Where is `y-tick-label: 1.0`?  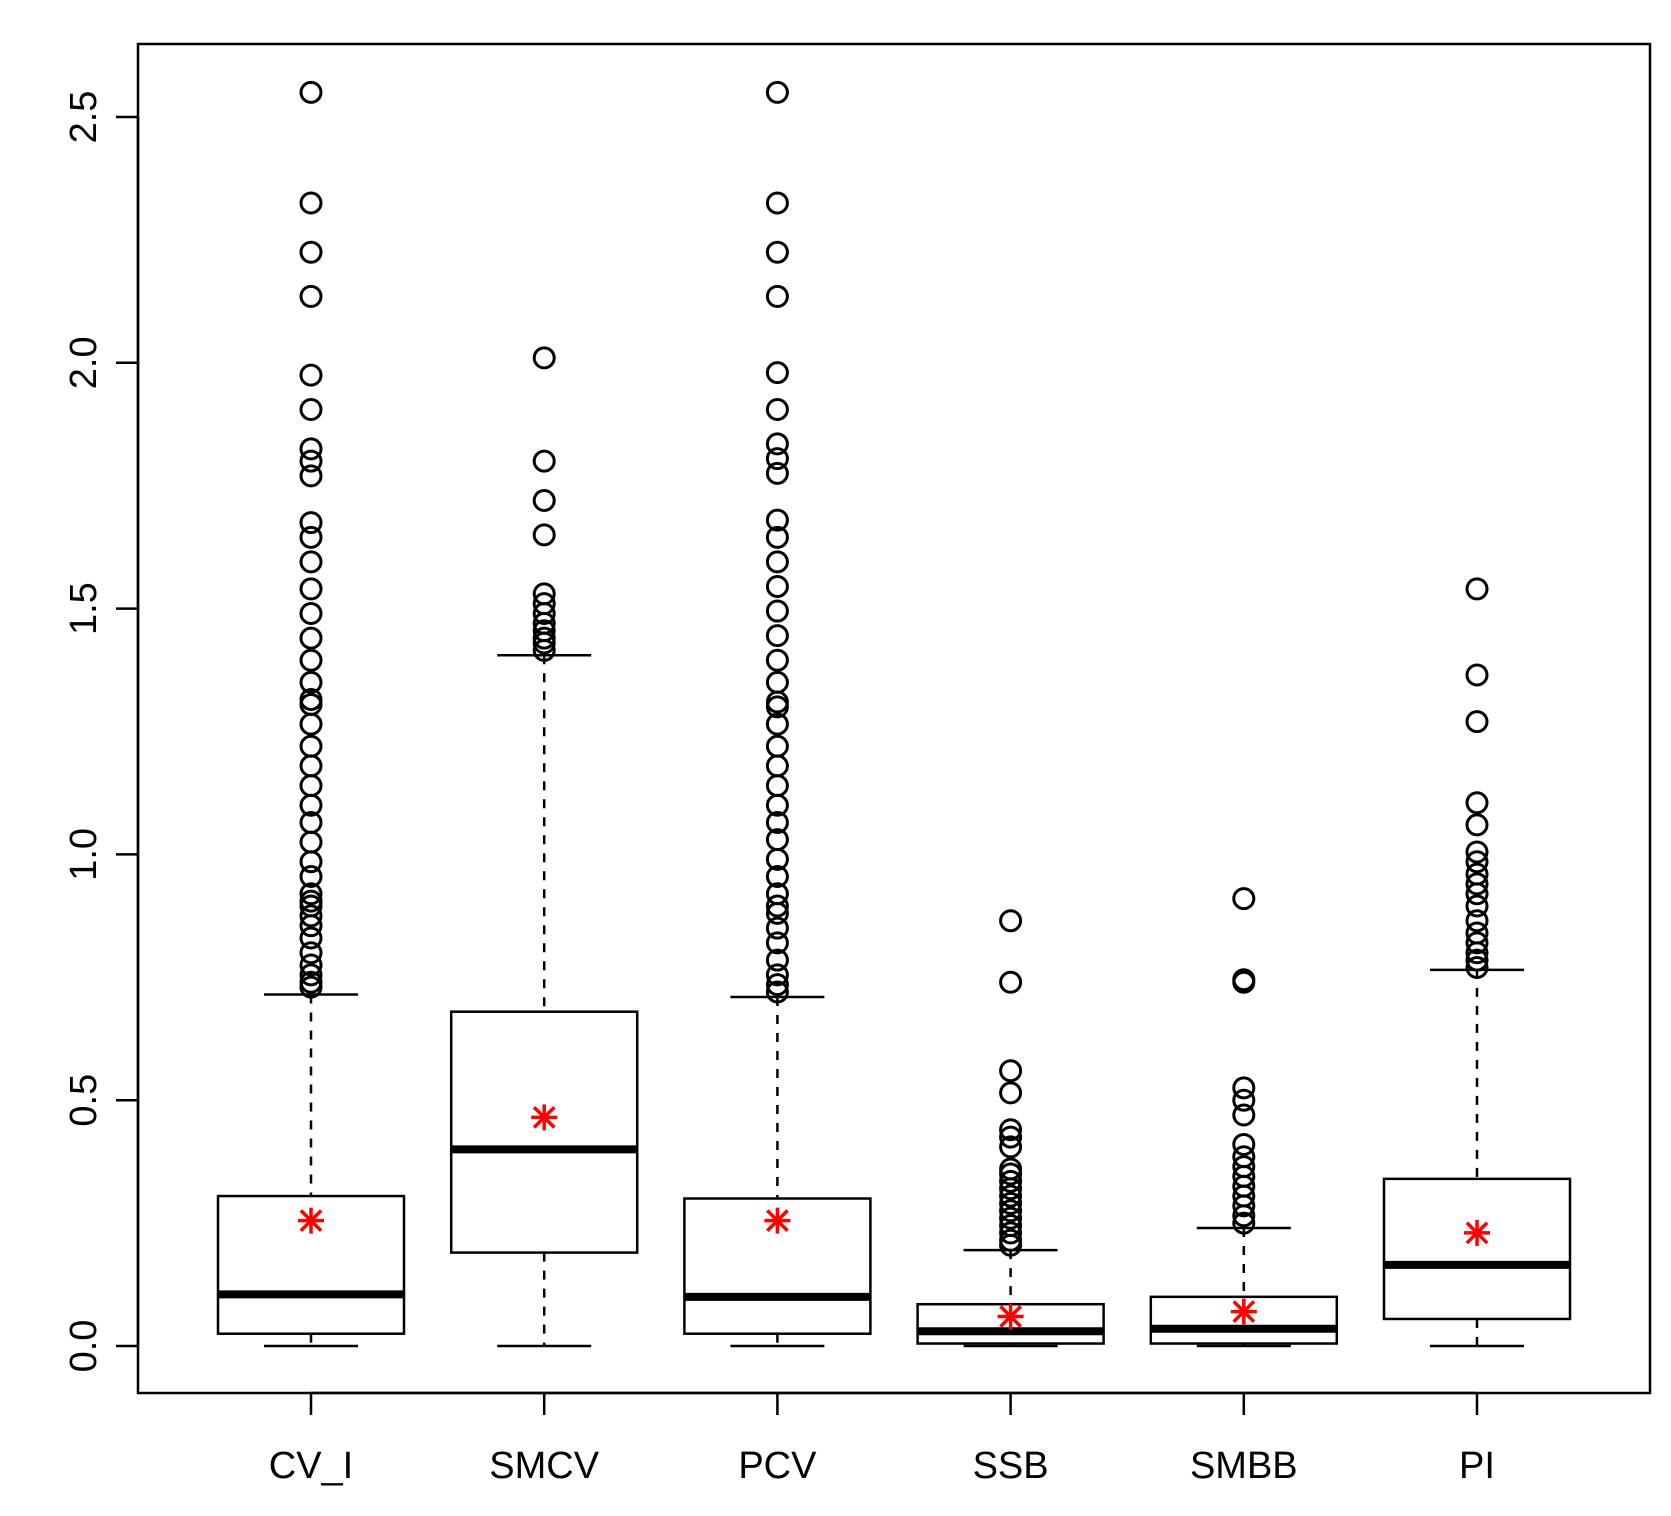 y-tick-label: 1.0 is located at coordinates (84, 854).